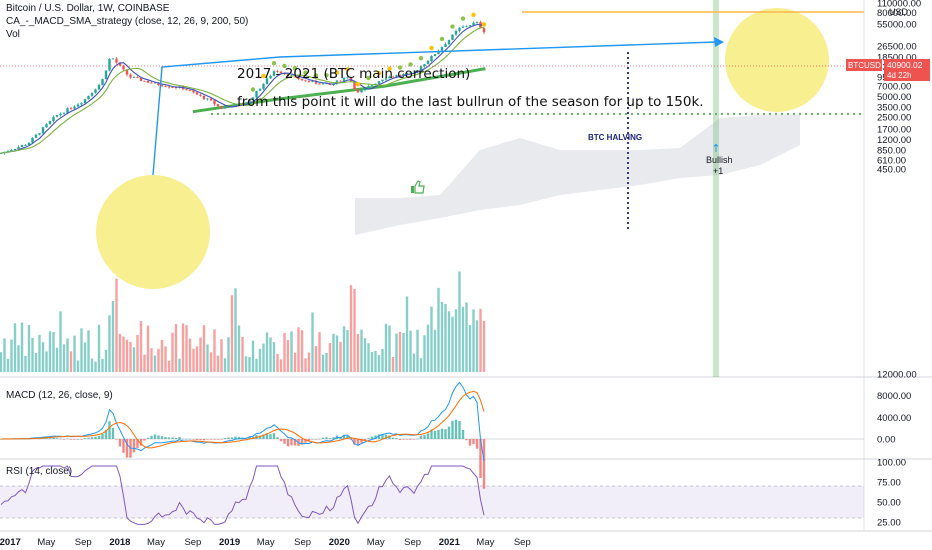 The height and width of the screenshot is (550, 932). Describe the element at coordinates (891, 150) in the screenshot. I see `price-tick-label: 850.00` at that location.